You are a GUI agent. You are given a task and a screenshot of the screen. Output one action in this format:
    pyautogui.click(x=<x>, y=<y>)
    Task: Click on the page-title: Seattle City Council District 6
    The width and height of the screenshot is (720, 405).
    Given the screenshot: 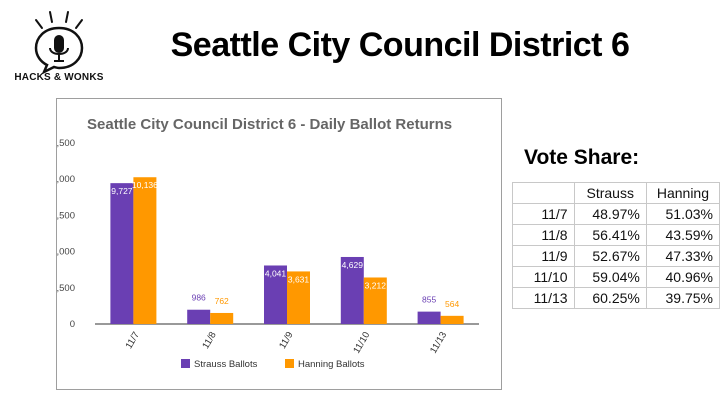 What is the action you would take?
    pyautogui.click(x=400, y=45)
    